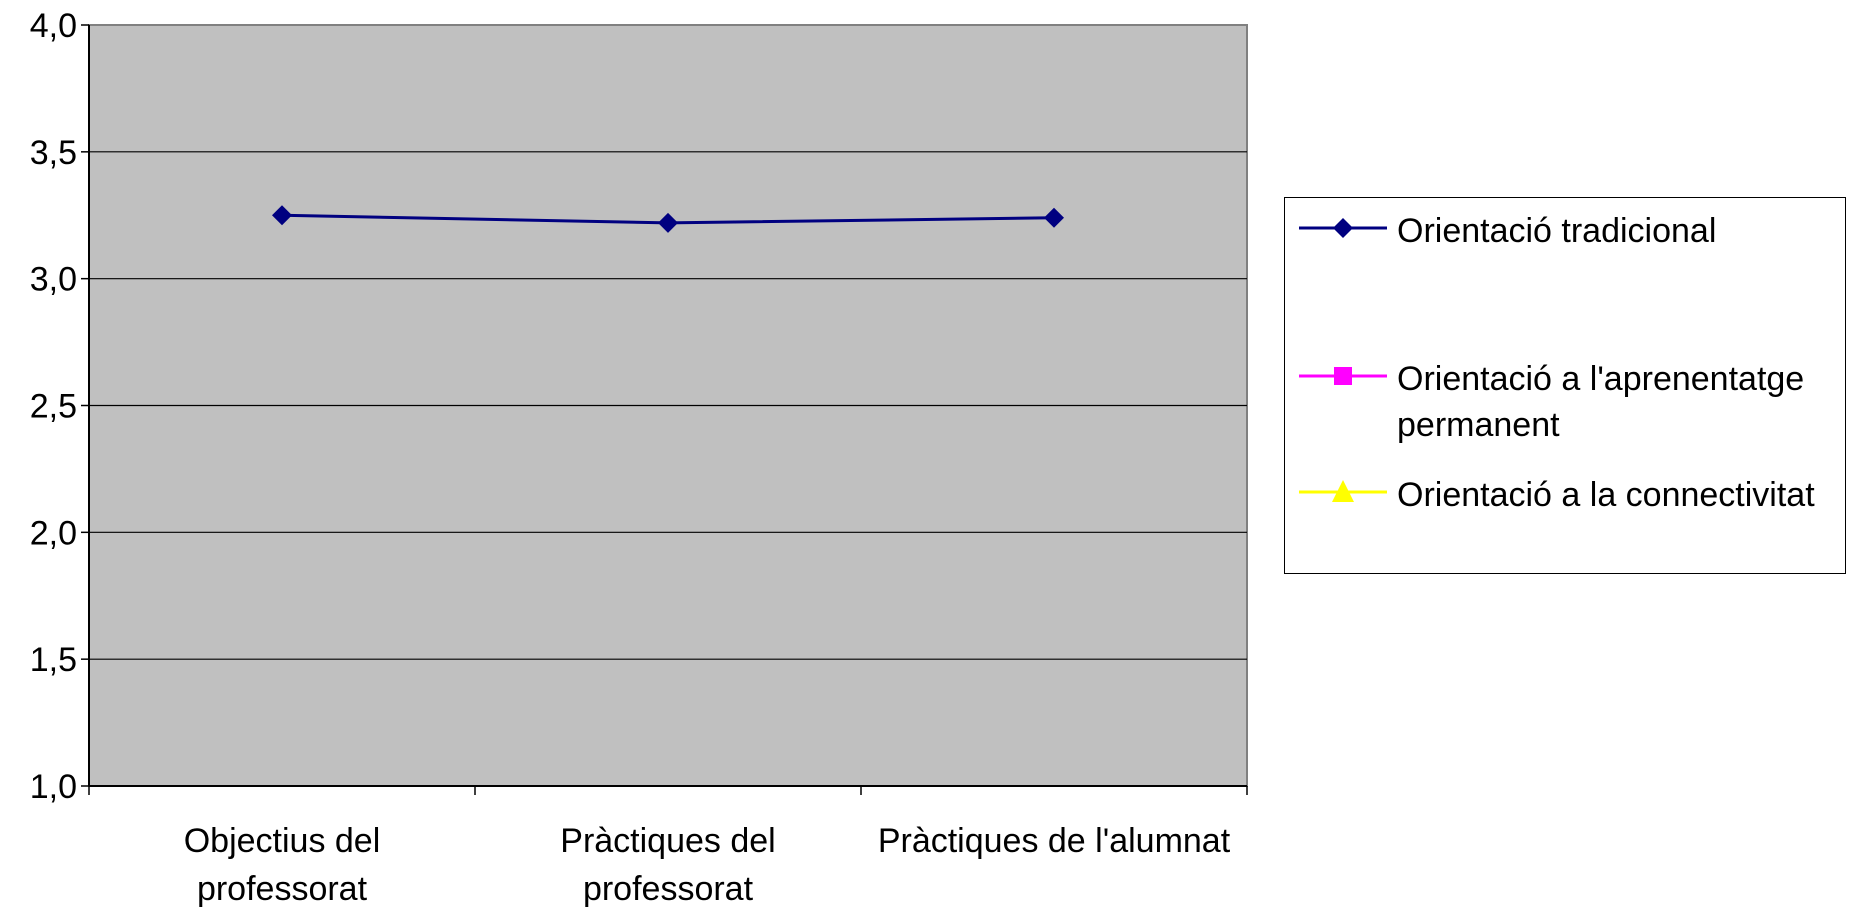  What do you see at coordinates (667, 865) in the screenshot?
I see `x-tick-label: Pràctiques del professorat` at bounding box center [667, 865].